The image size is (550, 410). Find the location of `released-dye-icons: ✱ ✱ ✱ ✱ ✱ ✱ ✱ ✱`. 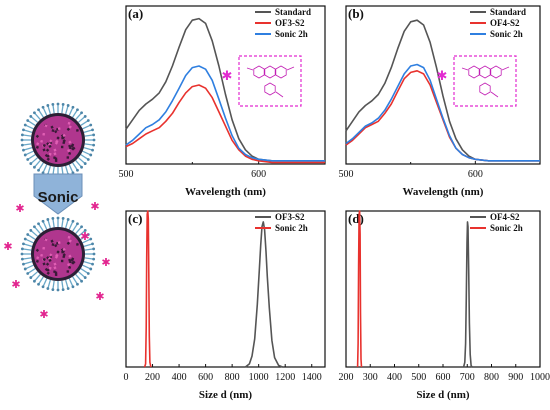

released-dye-icons: ✱ ✱ ✱ ✱ ✱ ✱ ✱ ✱ is located at coordinates (56, 261).